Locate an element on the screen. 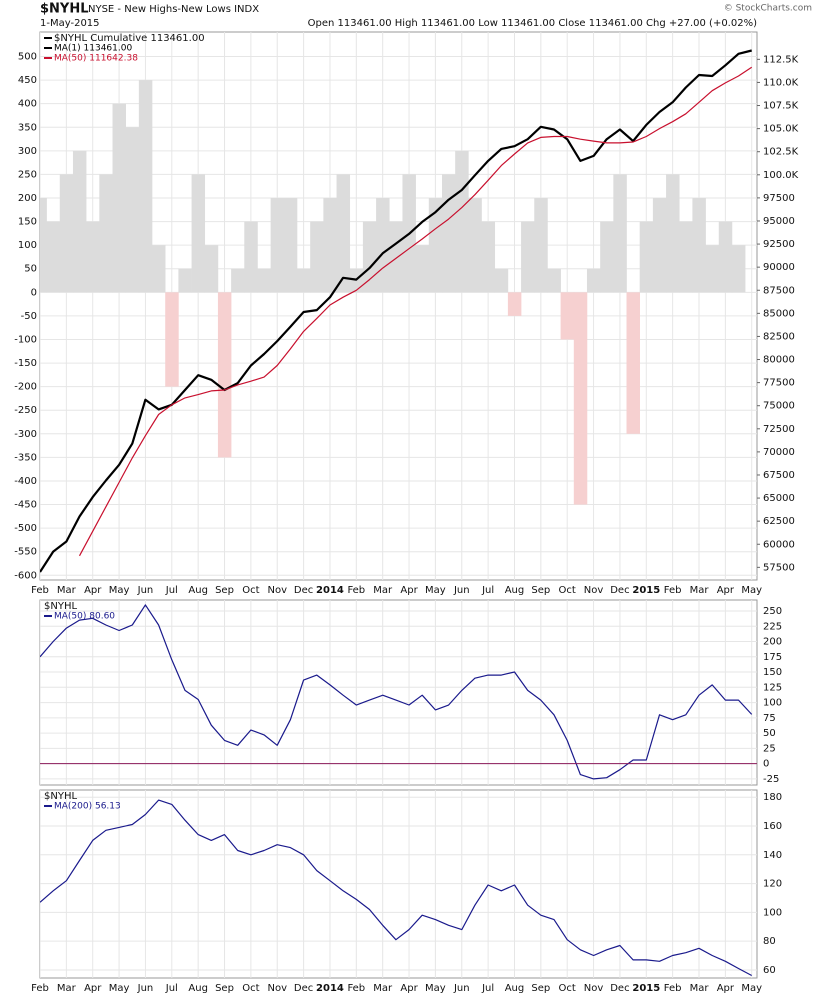 The image size is (820, 1000). y2-tick-label: 70000 is located at coordinates (779, 452).